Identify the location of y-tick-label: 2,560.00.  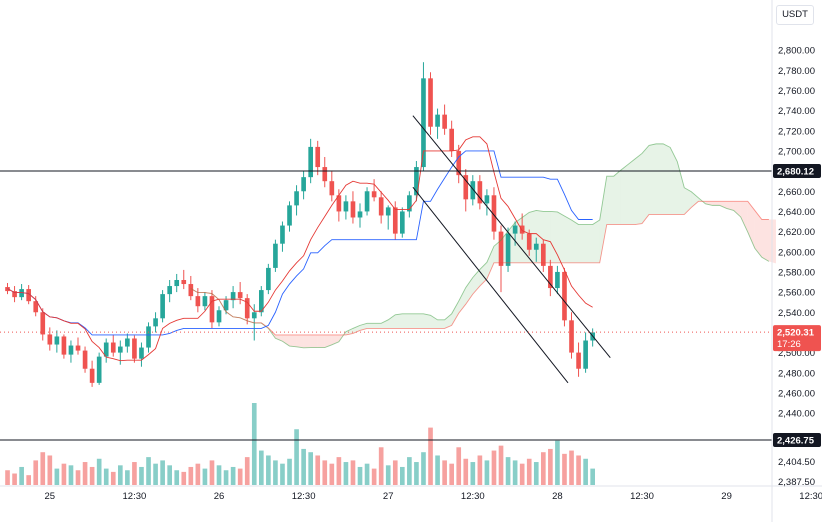
(796, 293).